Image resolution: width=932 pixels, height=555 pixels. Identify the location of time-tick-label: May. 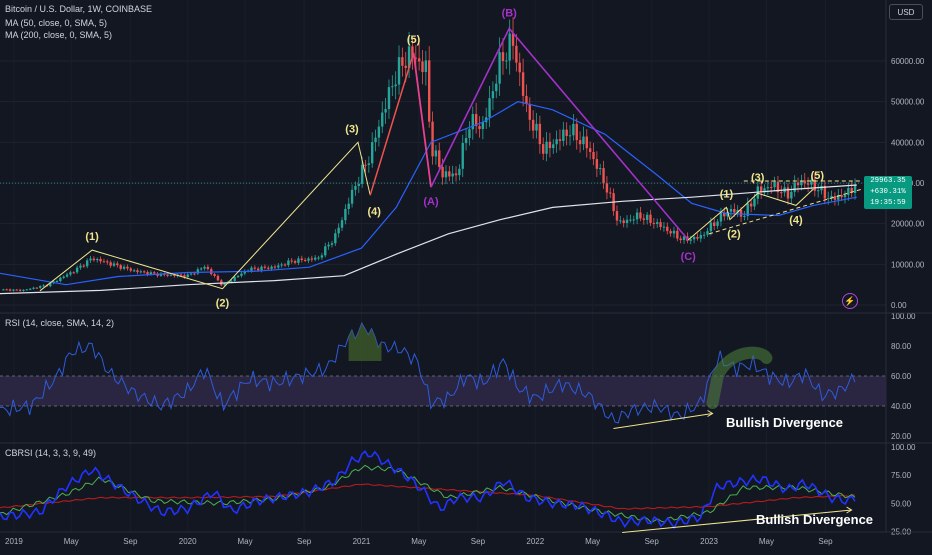
(418, 541).